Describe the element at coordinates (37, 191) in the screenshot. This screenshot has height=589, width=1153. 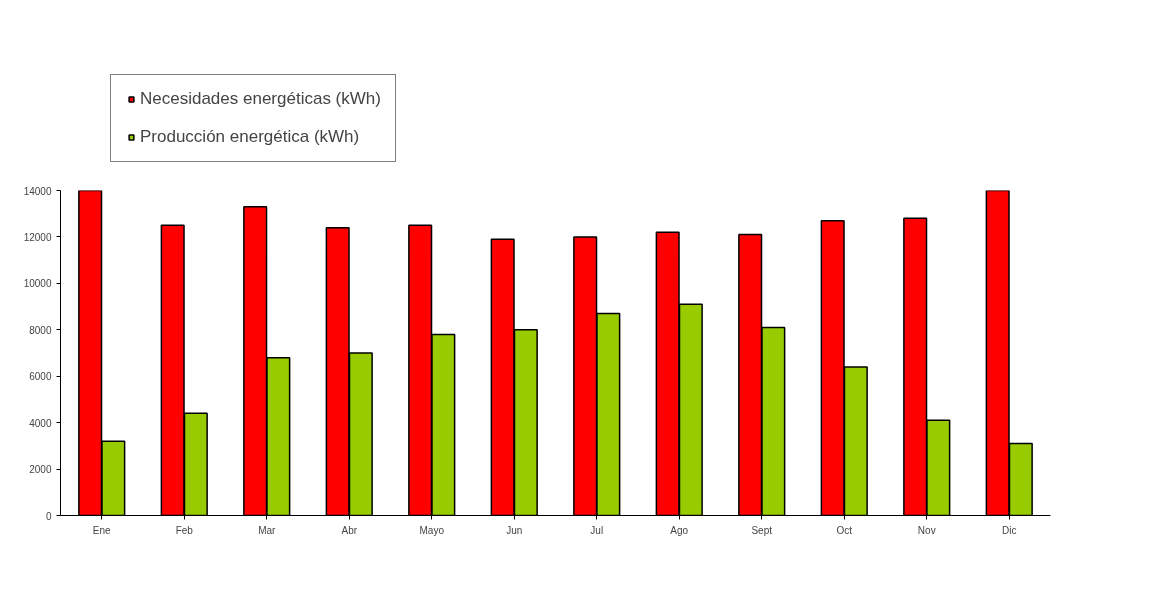
I see `y-tick-label: 14000` at that location.